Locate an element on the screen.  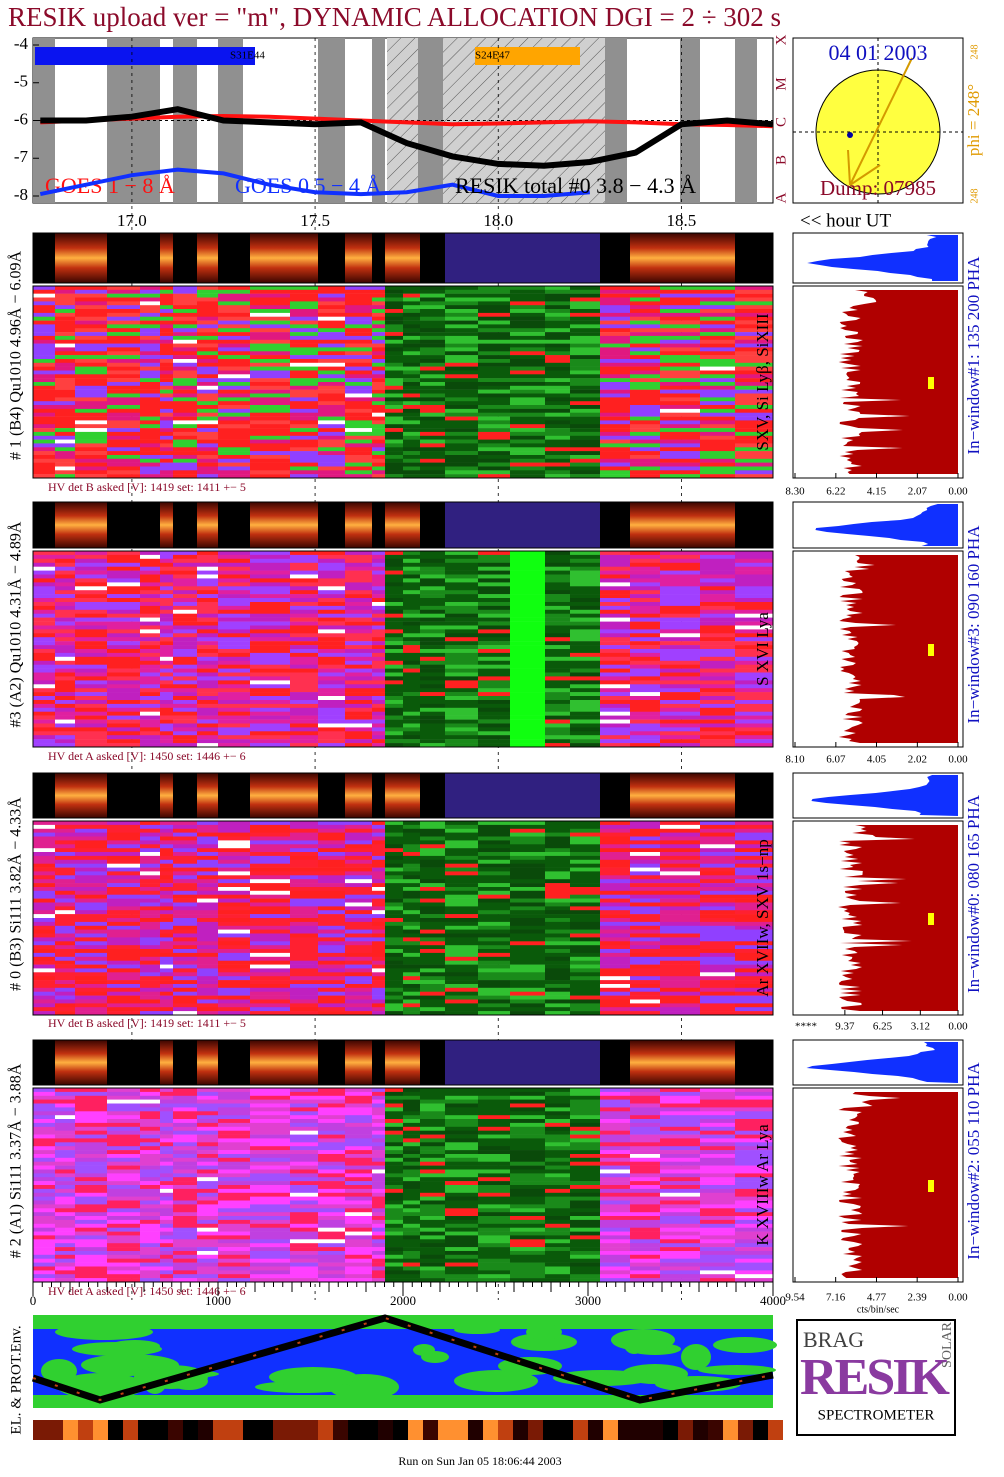
region-label: S24E47 is located at coordinates (492, 56).